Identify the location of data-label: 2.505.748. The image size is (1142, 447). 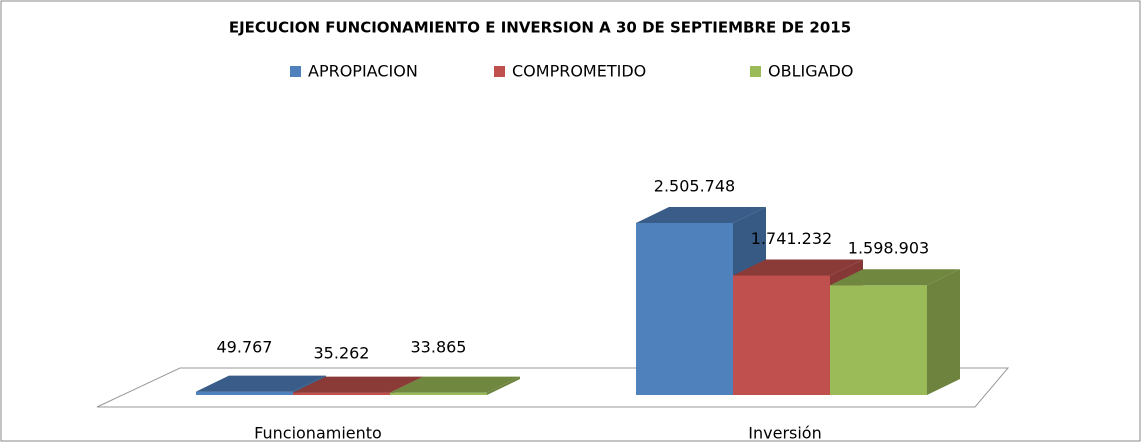
(694, 186).